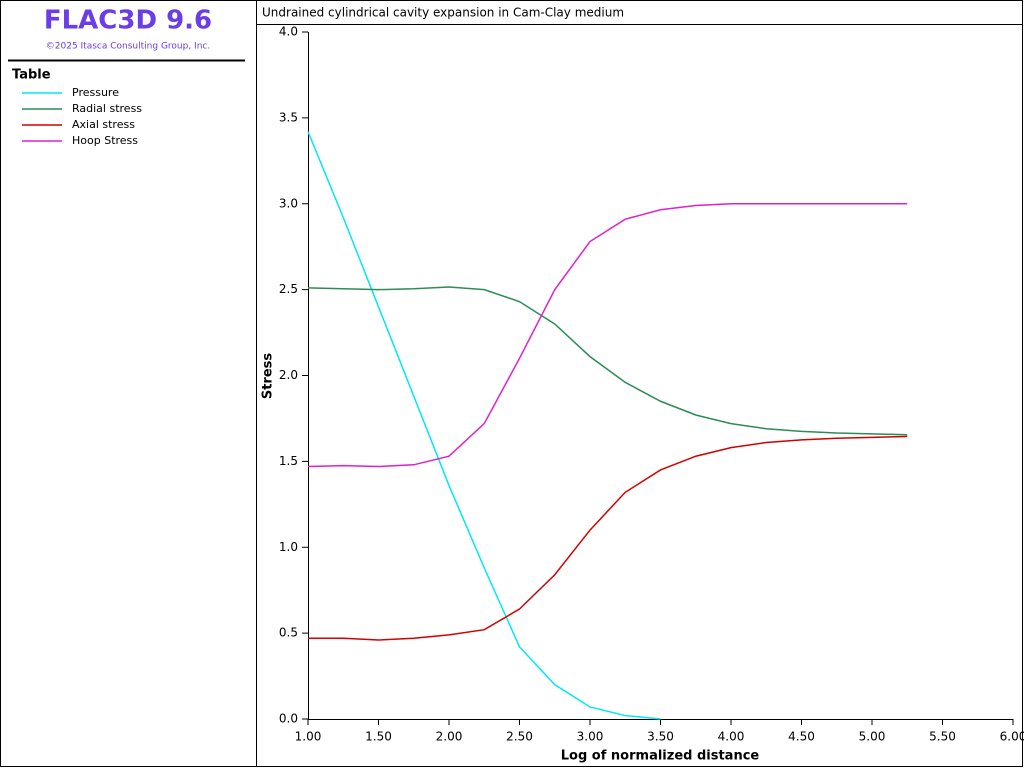 The height and width of the screenshot is (768, 1024). I want to click on y-tick-label: 3.0, so click(288, 203).